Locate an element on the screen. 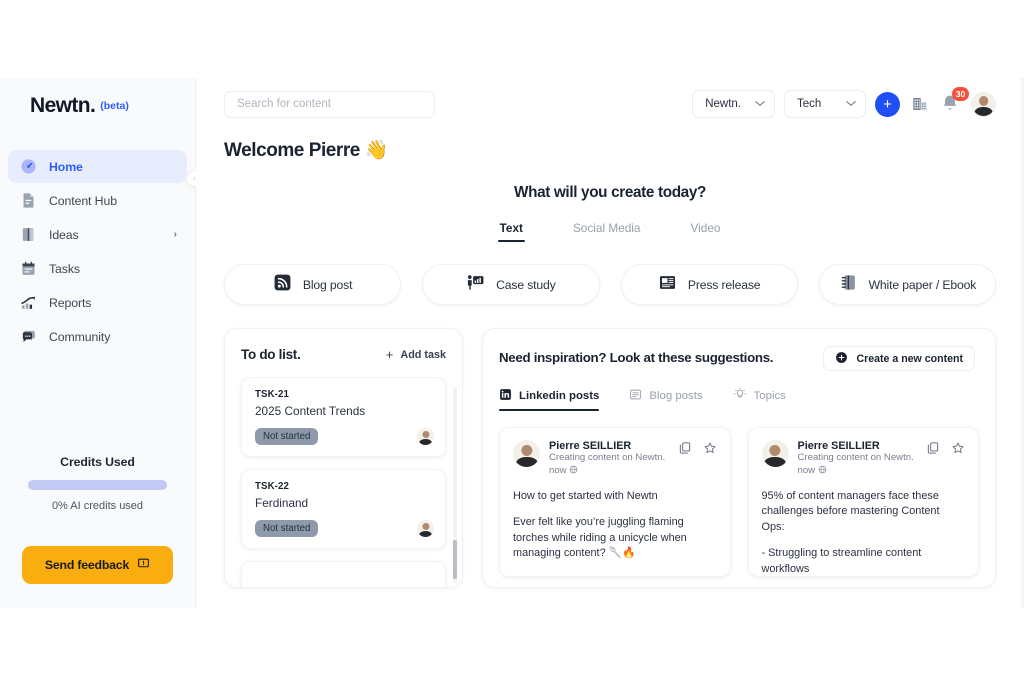 The width and height of the screenshot is (1024, 683). category-select: Tech is located at coordinates (825, 104).